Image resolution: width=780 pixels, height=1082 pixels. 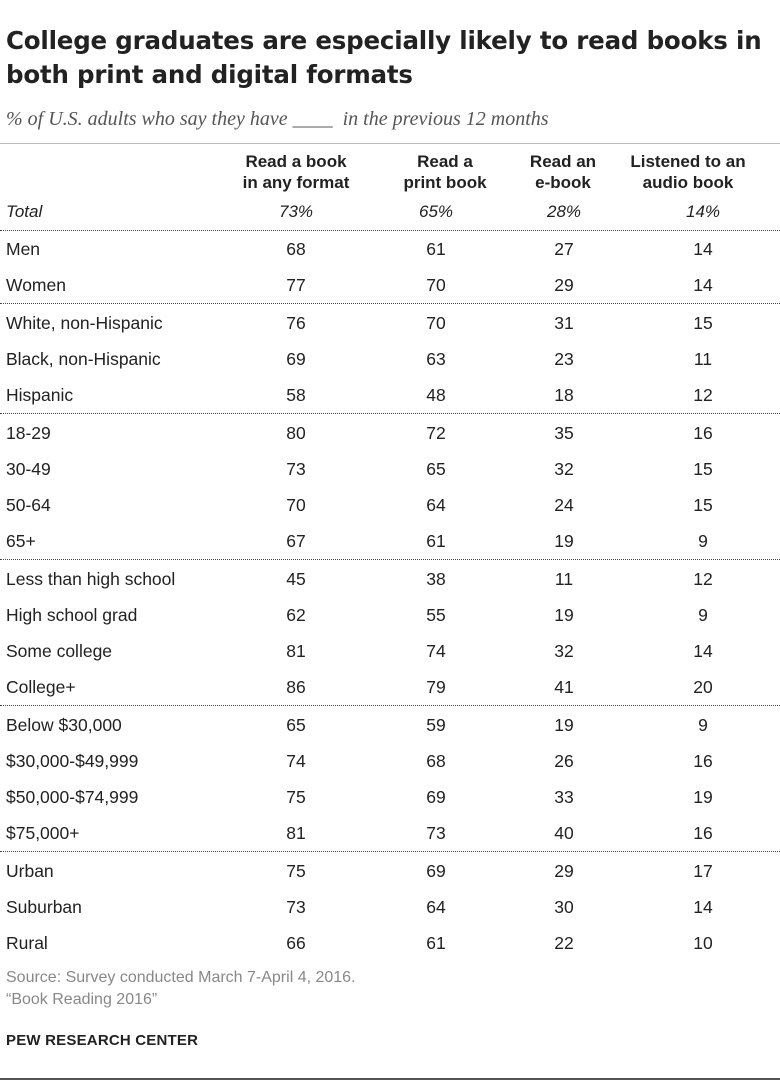 What do you see at coordinates (72, 761) in the screenshot?
I see `row-label: $30,000-$49,999` at bounding box center [72, 761].